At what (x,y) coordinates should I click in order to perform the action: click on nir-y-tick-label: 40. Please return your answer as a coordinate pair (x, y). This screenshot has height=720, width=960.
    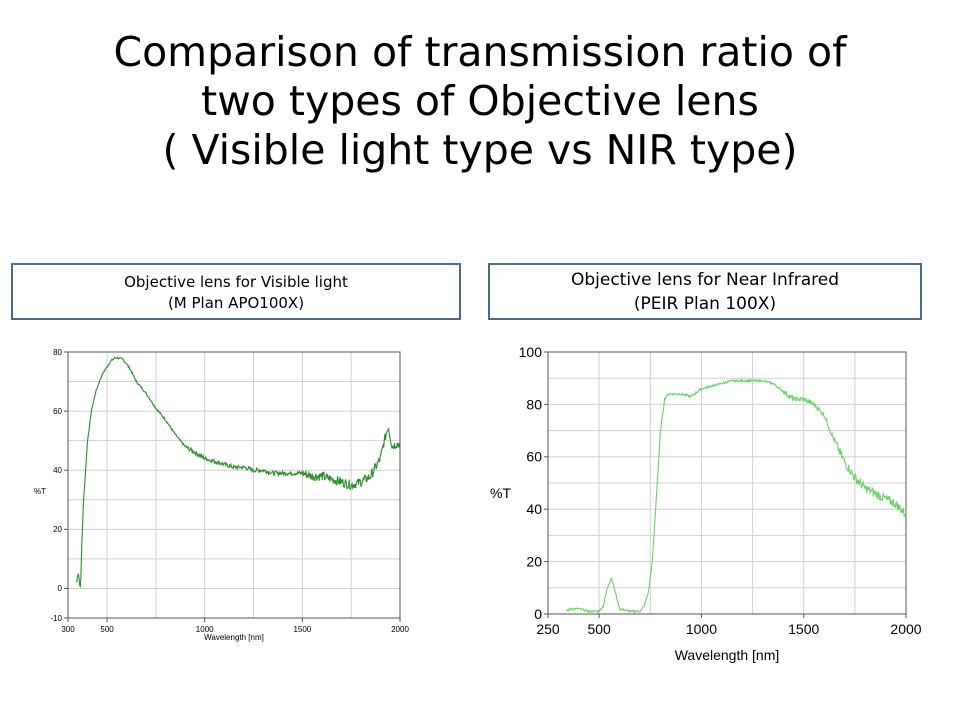
    Looking at the image, I should click on (534, 509).